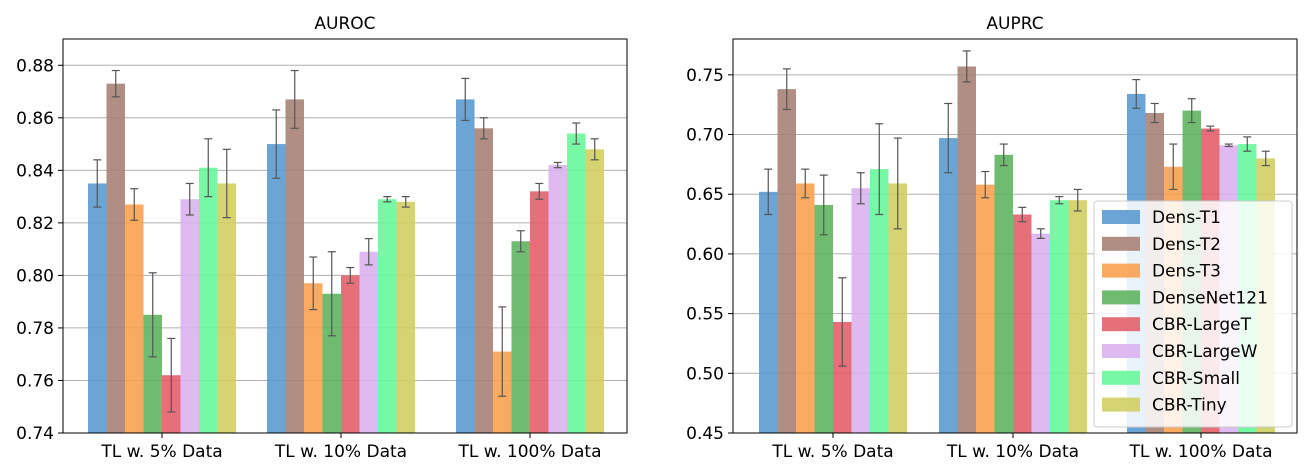 Image resolution: width=1316 pixels, height=472 pixels. Describe the element at coordinates (35, 276) in the screenshot. I see `y-tick-label: 0.80` at that location.